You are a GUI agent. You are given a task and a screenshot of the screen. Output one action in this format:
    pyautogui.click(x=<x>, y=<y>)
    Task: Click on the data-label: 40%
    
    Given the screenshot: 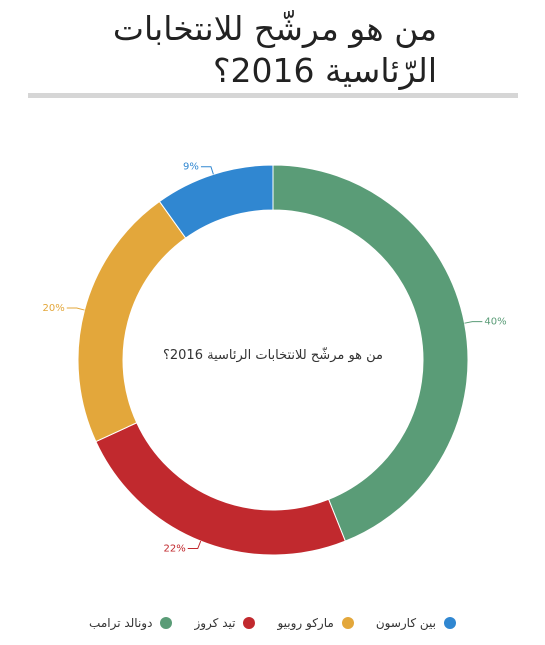 What is the action you would take?
    pyautogui.click(x=495, y=322)
    